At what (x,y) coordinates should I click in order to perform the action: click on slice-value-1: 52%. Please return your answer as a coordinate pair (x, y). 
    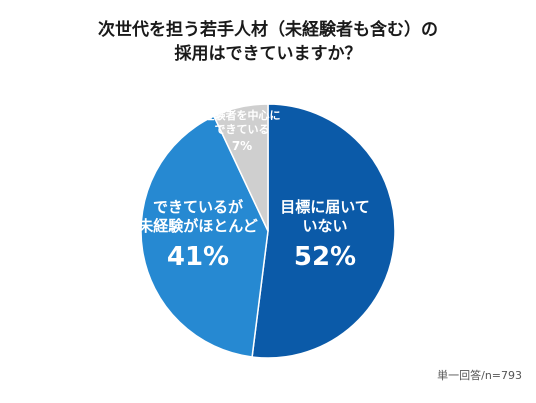
    Looking at the image, I should click on (325, 257).